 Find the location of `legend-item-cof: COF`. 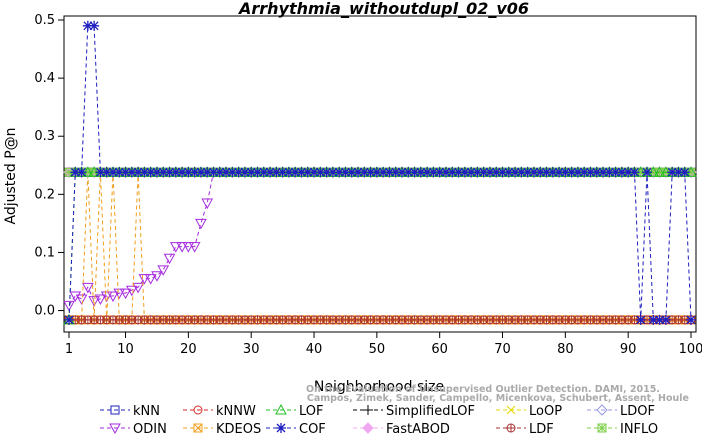

legend-item-cof: COF is located at coordinates (296, 428).